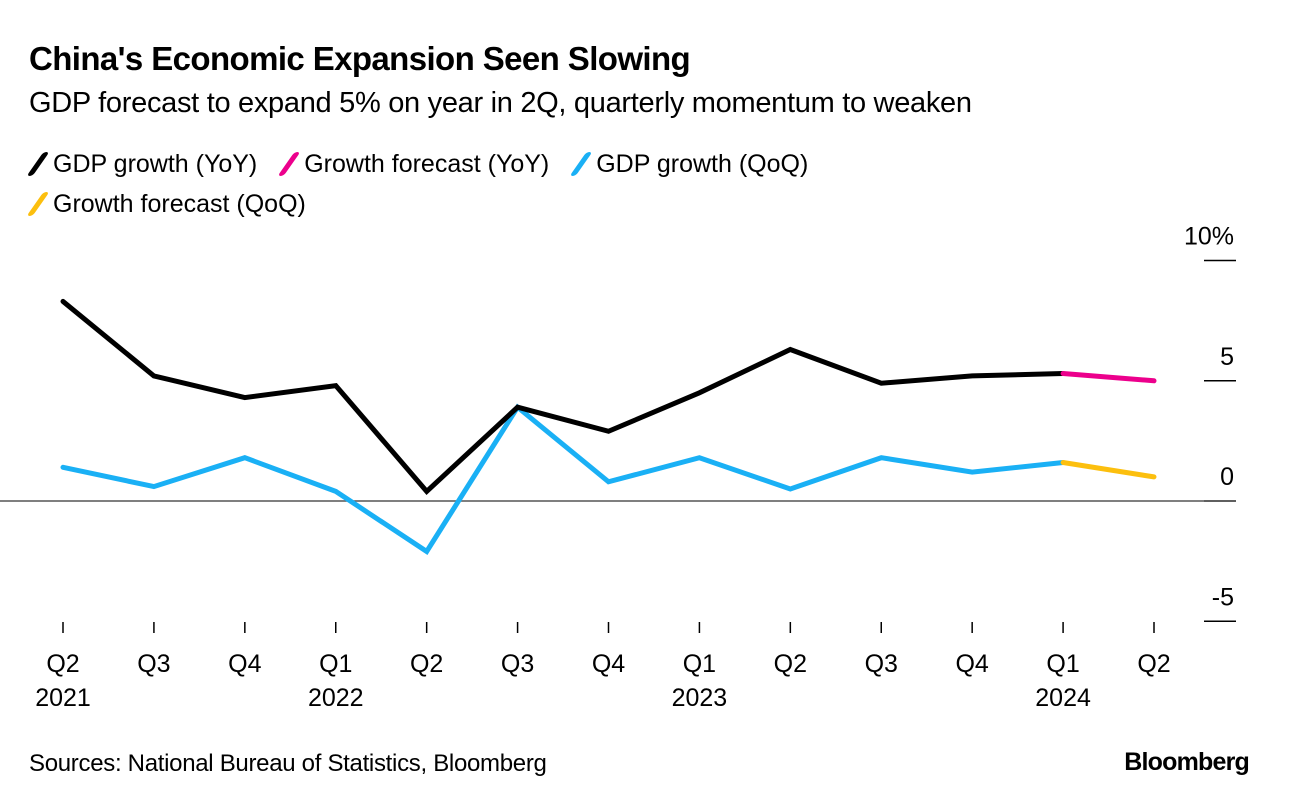 The height and width of the screenshot is (806, 1289). What do you see at coordinates (1209, 237) in the screenshot?
I see `y-tick-label: 10%` at bounding box center [1209, 237].